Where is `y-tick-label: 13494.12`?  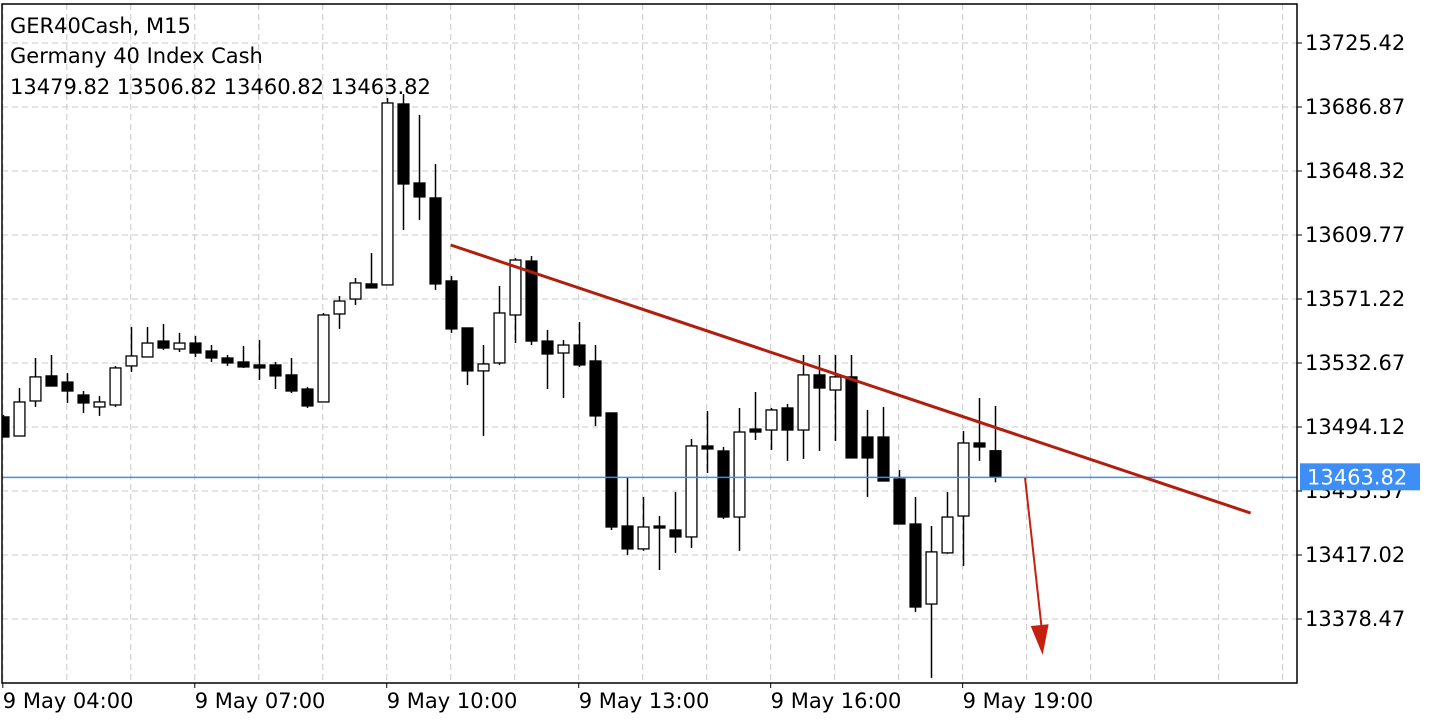 y-tick-label: 13494.12 is located at coordinates (1355, 427).